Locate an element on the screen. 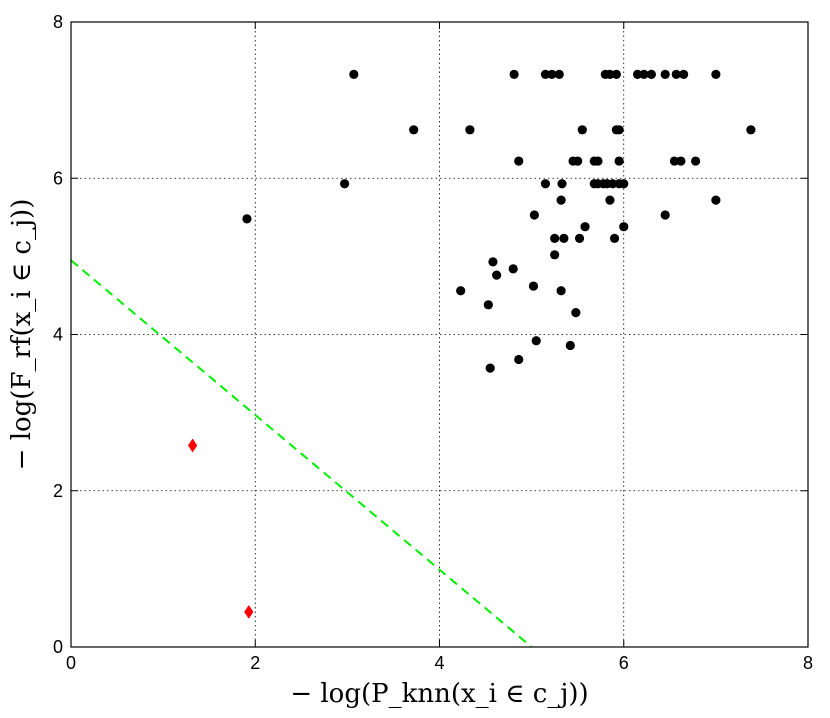 This screenshot has height=718, width=830. x-tick-label: 4 is located at coordinates (439, 663).